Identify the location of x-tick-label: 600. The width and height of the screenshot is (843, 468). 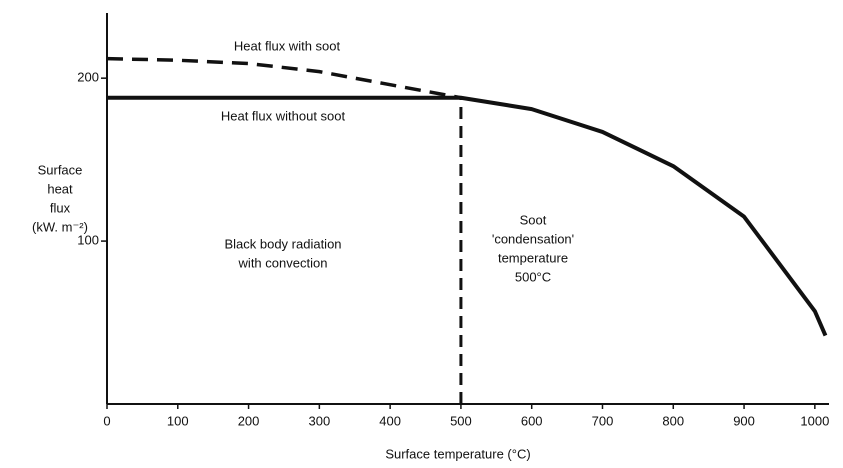
(532, 420).